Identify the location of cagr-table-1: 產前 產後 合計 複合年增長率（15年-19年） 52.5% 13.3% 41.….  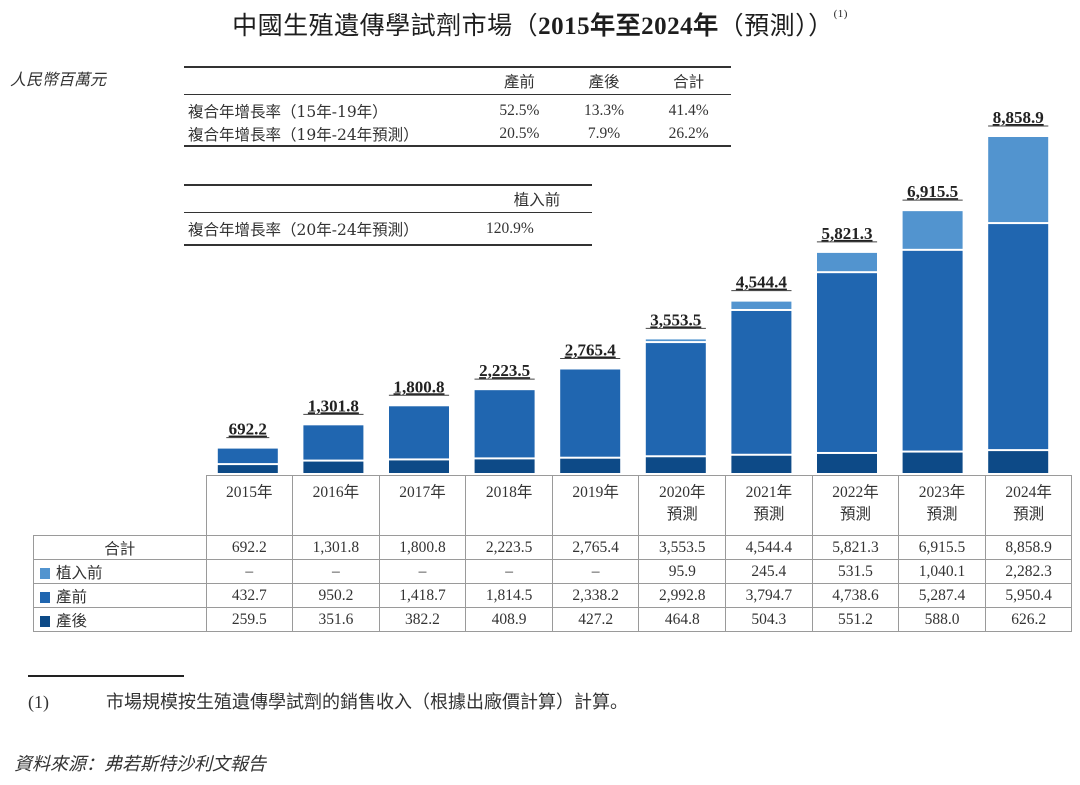
(457, 106).